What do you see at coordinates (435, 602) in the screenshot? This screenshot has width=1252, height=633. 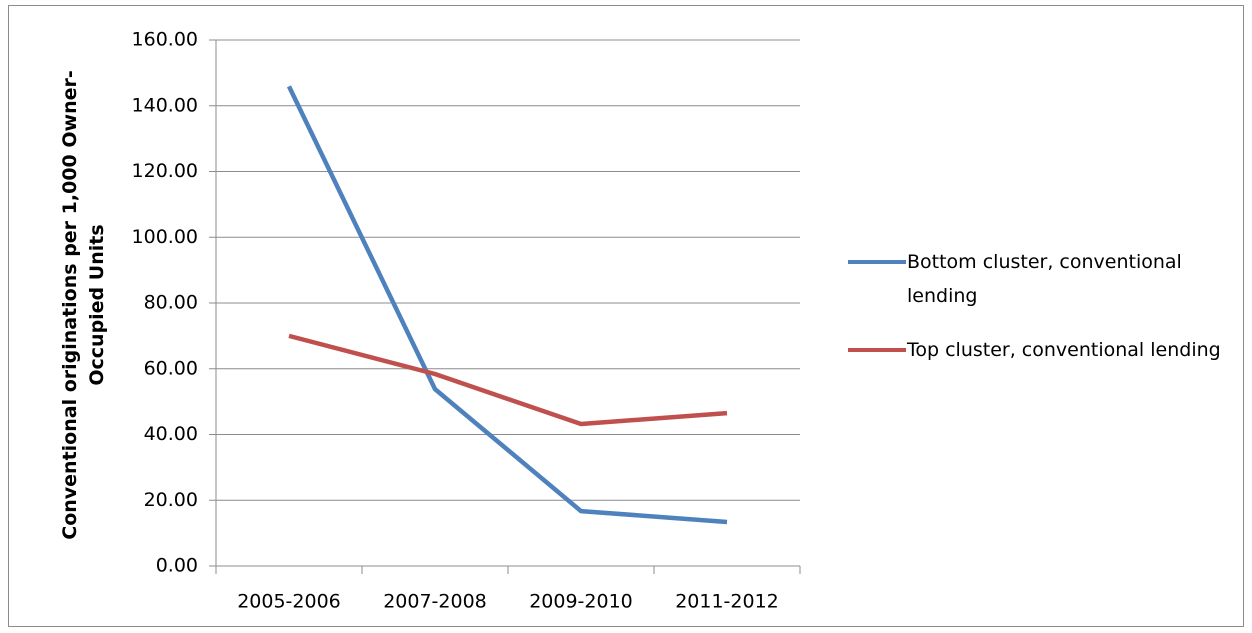 I see `x-tick-label: 2007-2008` at bounding box center [435, 602].